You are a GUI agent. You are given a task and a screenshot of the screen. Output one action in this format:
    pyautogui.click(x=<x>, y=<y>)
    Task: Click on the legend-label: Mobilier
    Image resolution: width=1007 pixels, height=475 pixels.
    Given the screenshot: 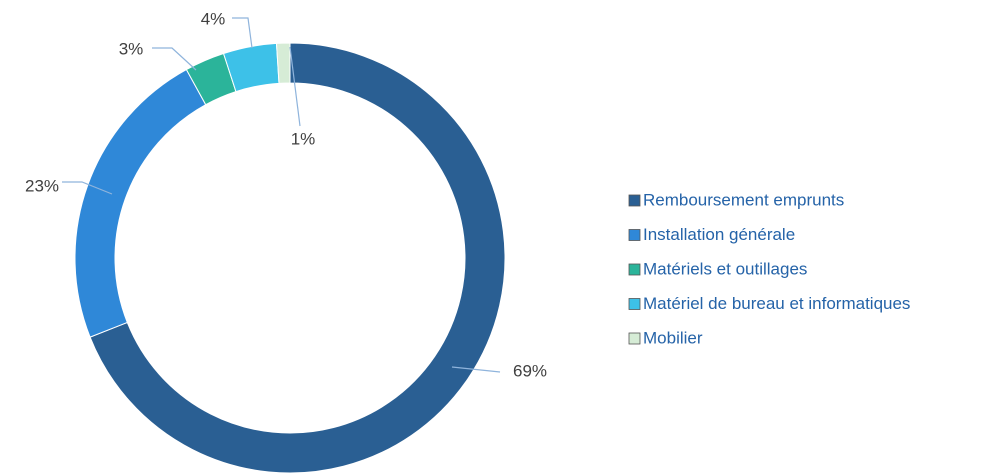 What is the action you would take?
    pyautogui.click(x=673, y=337)
    